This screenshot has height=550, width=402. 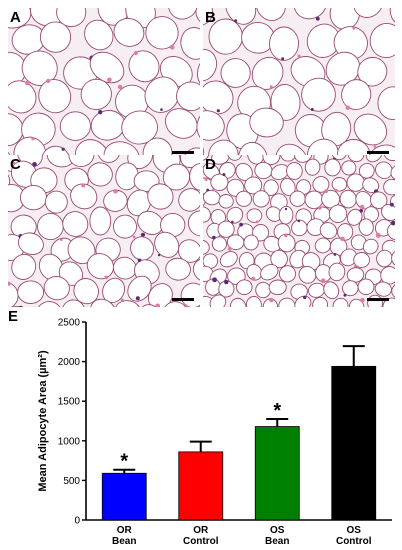 What do you see at coordinates (13, 316) in the screenshot?
I see `panel-letter-e: E` at bounding box center [13, 316].